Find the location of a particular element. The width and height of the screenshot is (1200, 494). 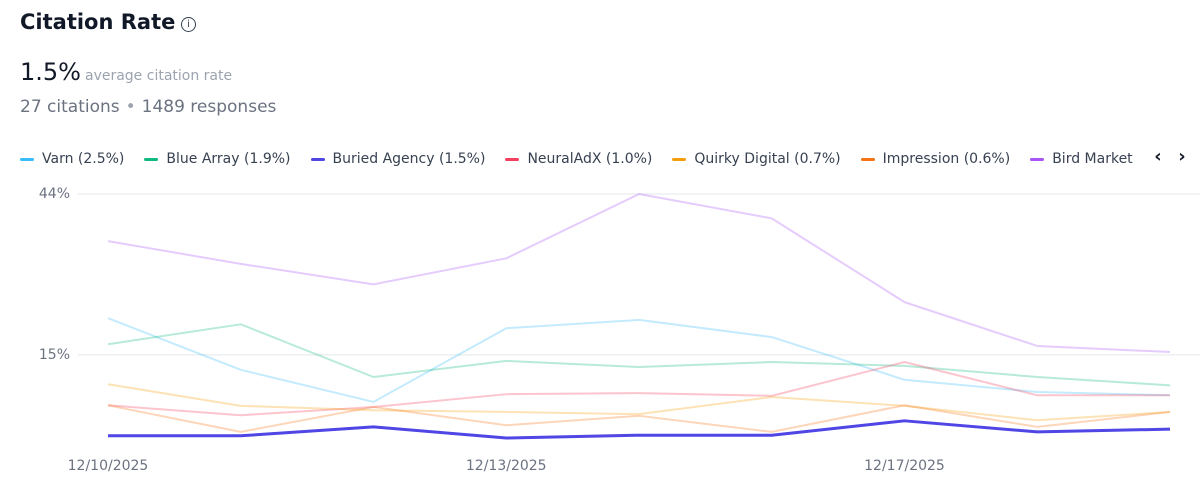

legend-item: Buried Agency (1.5%) is located at coordinates (398, 159).